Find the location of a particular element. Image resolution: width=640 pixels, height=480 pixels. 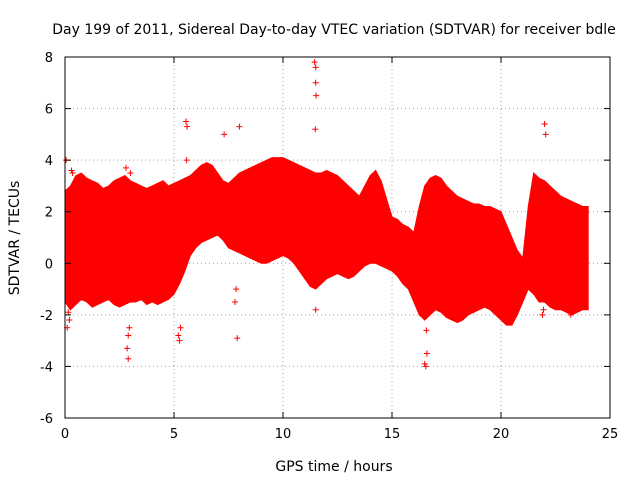

x-tick-label: 15 is located at coordinates (392, 434).